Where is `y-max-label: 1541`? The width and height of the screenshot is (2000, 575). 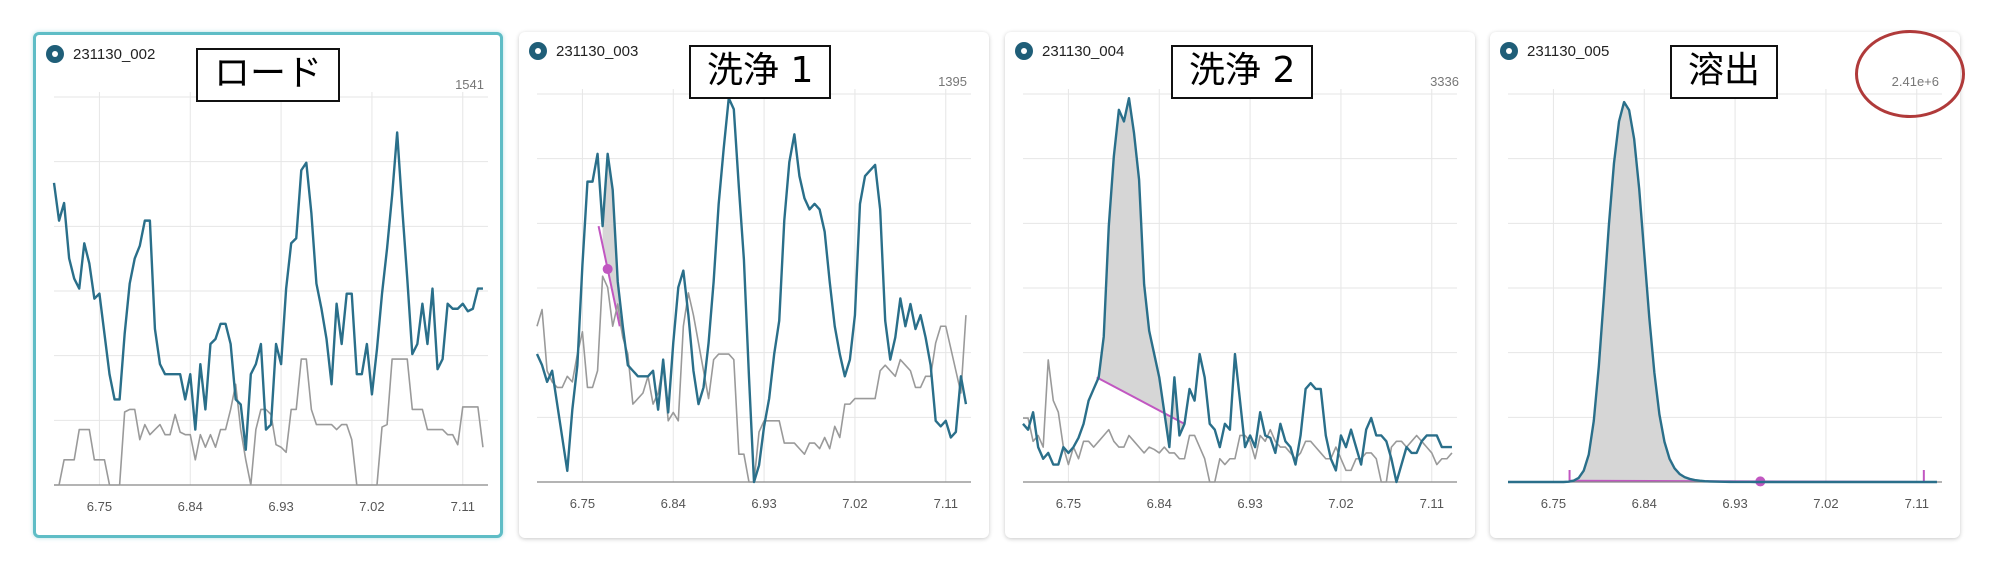 y-max-label: 1541 is located at coordinates (469, 84).